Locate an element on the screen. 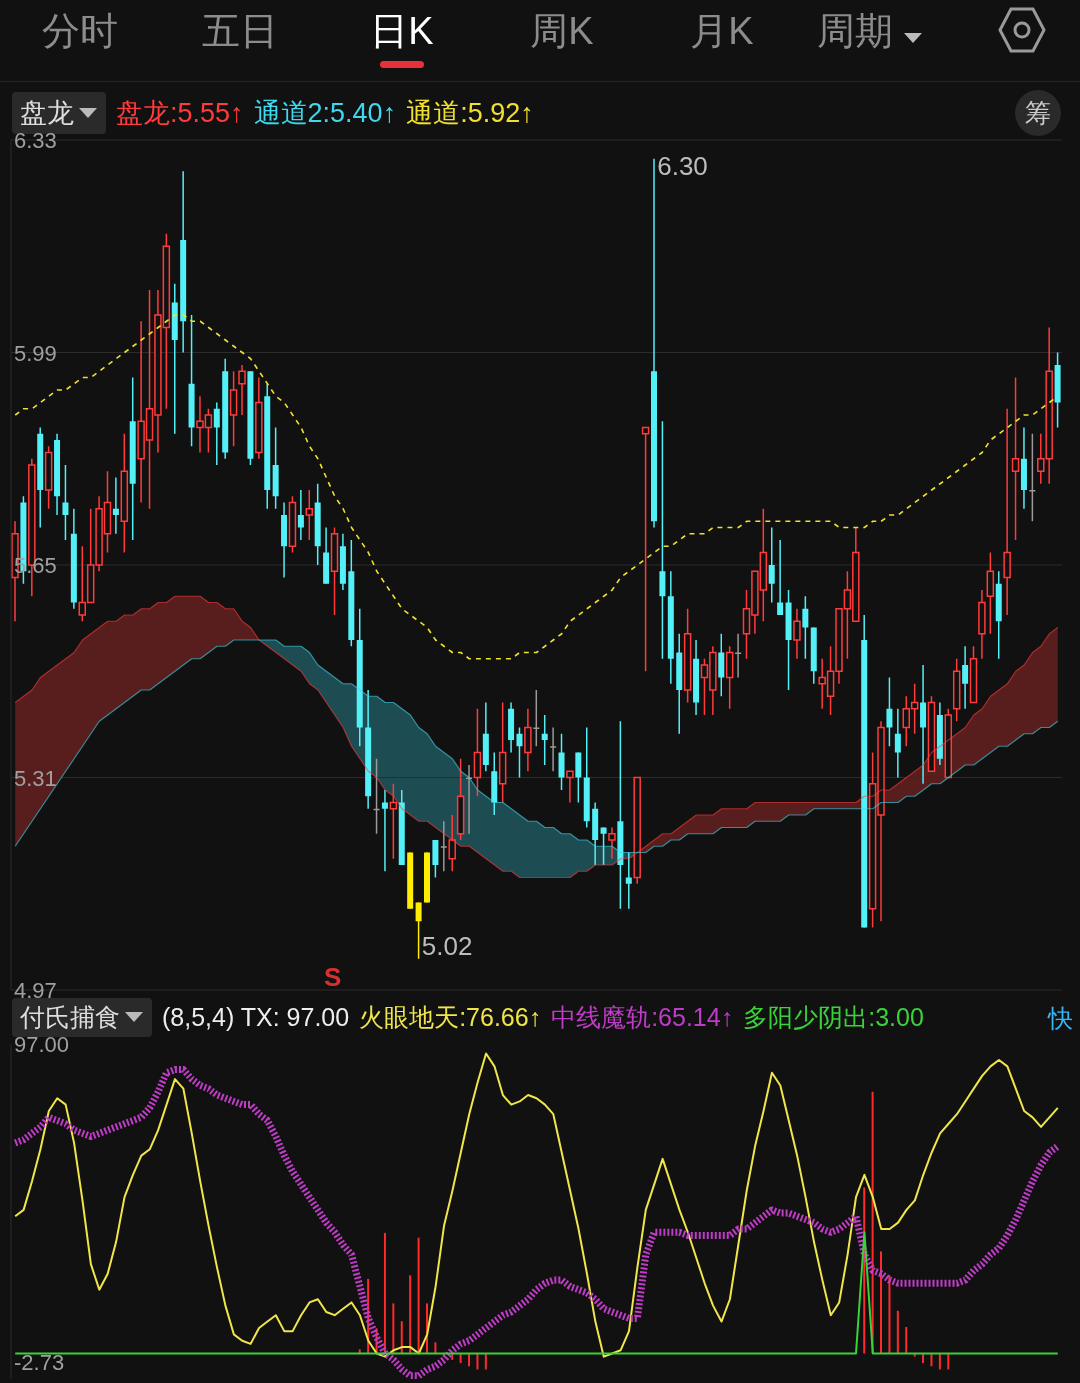 Image resolution: width=1080 pixels, height=1383 pixels. y-tick-label: 5.31 is located at coordinates (35, 778).